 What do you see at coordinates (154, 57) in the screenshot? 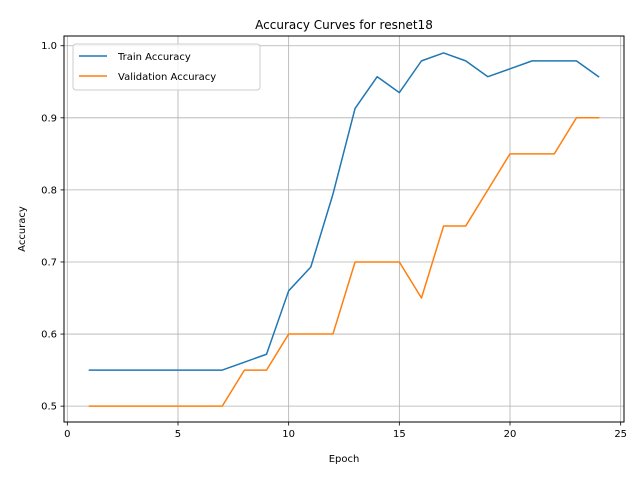
I see `legend-label-train-accuracy: Train Accuracy` at bounding box center [154, 57].